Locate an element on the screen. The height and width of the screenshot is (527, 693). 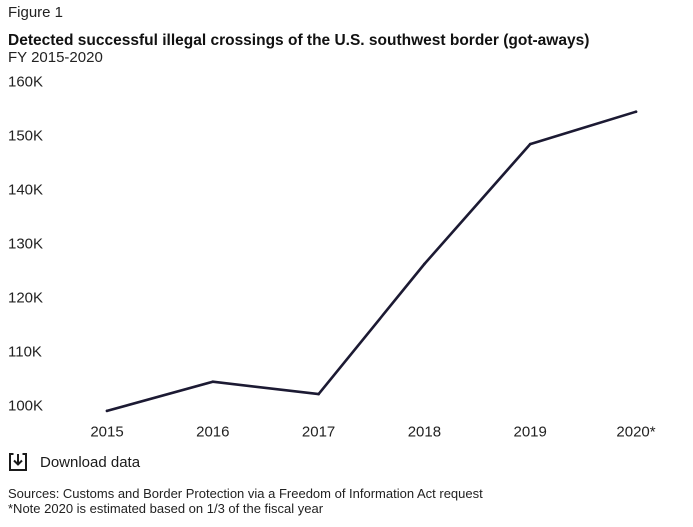
x-tick-label: 2018 is located at coordinates (424, 432).